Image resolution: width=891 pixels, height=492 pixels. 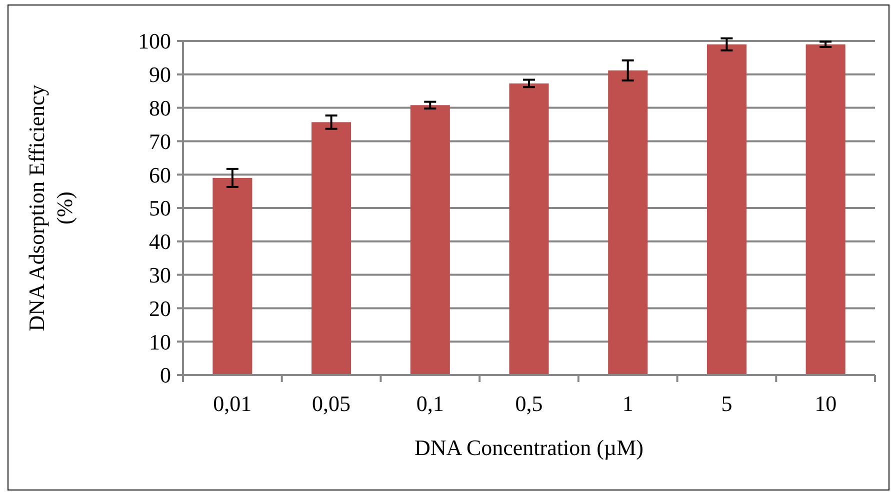 I want to click on y-tick-label: 50, so click(x=160, y=208).